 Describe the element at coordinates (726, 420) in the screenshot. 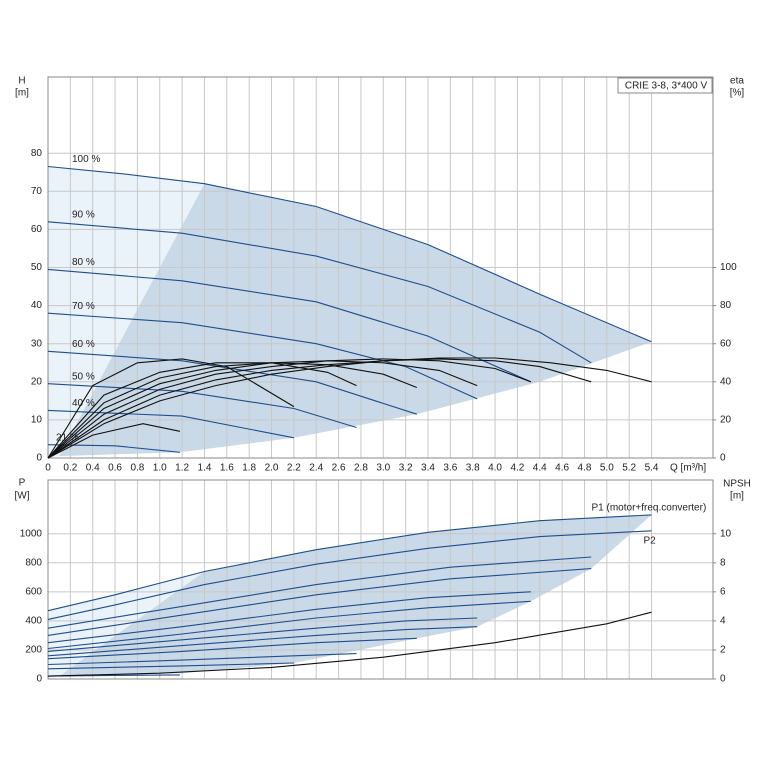

I see `y2-tick-label: 20` at that location.